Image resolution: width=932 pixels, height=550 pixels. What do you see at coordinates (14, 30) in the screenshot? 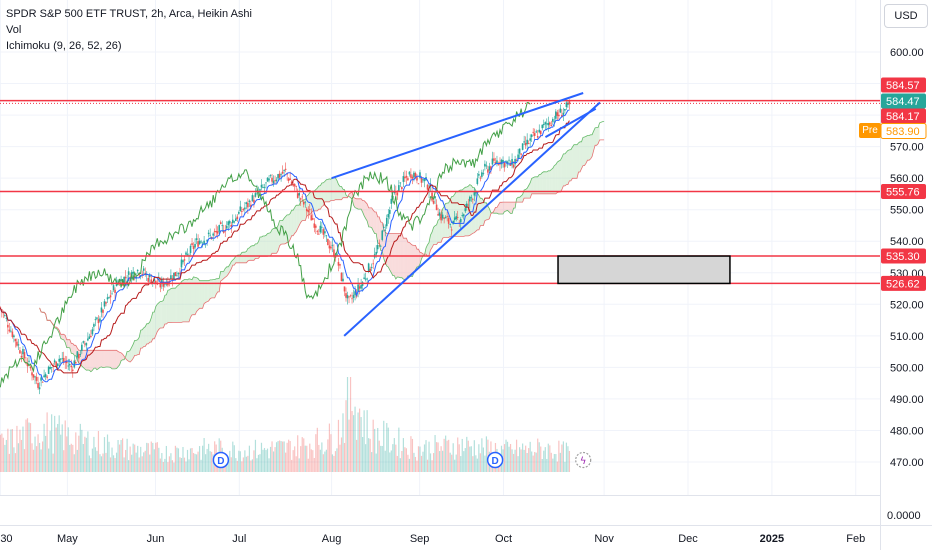
I see `volume-legend: Vol` at bounding box center [14, 30].